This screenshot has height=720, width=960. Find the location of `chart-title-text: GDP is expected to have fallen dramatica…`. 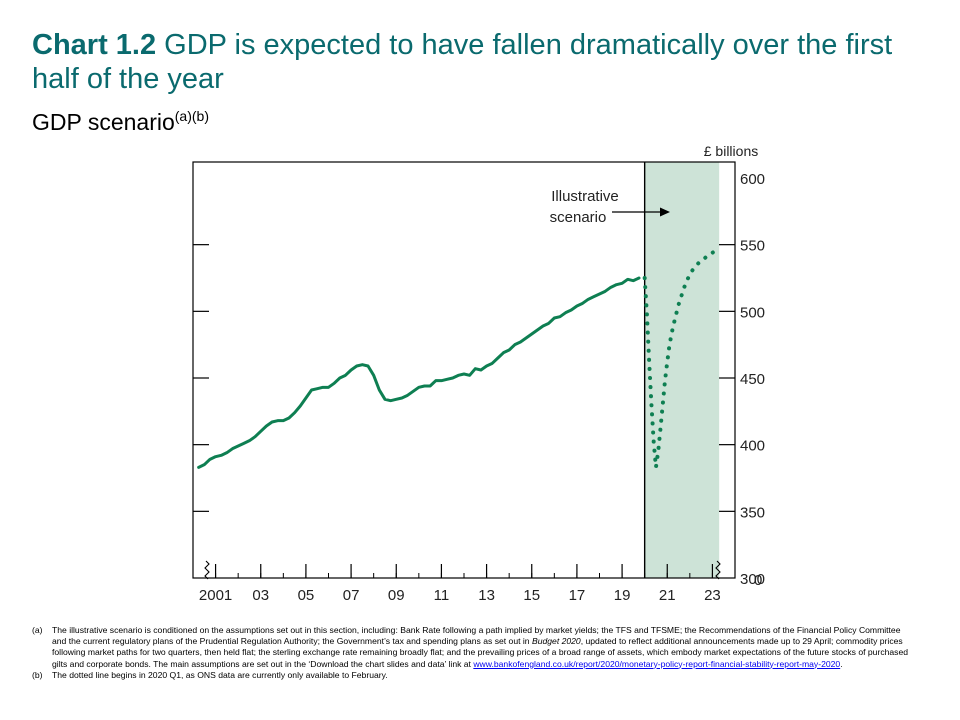

chart-title-text: GDP is expected to have fallen dramatica… is located at coordinates (462, 62).